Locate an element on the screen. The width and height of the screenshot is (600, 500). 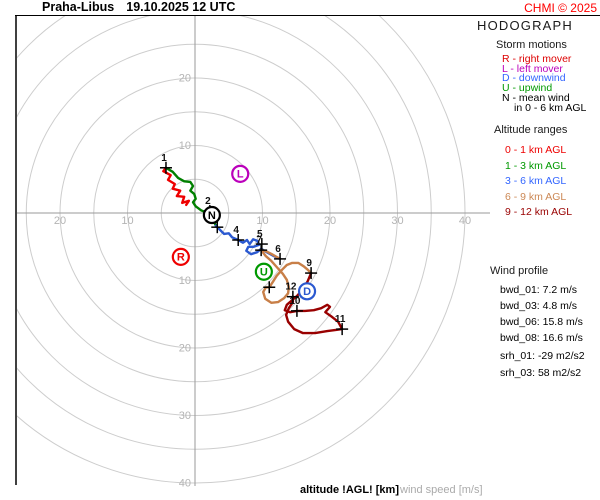
storm-marker-R is located at coordinates (180, 256).